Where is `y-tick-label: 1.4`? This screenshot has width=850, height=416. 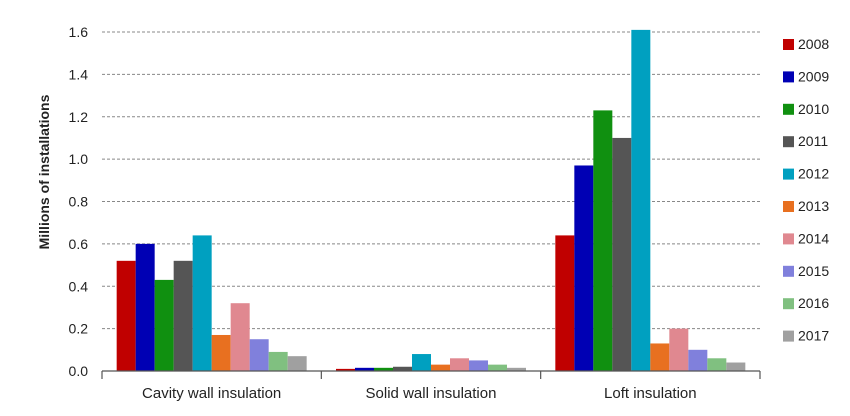
y-tick-label: 1.4 is located at coordinates (79, 74).